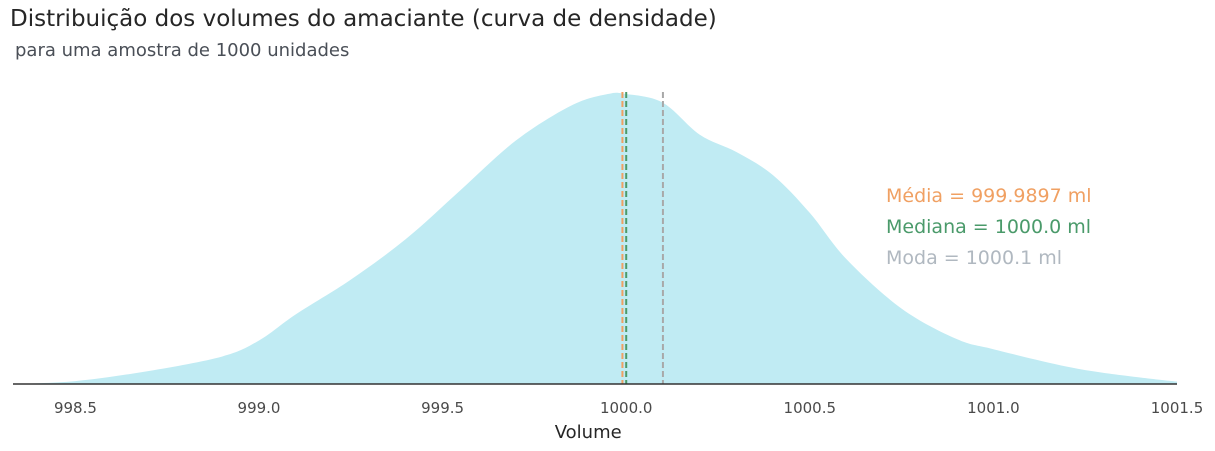 The image size is (1215, 451). What do you see at coordinates (75, 408) in the screenshot?
I see `x-tick-label: 998.5` at bounding box center [75, 408].